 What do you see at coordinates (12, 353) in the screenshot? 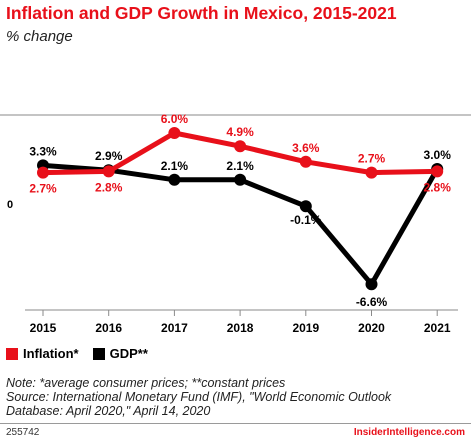
I see `legend-swatch-inflation` at bounding box center [12, 353].